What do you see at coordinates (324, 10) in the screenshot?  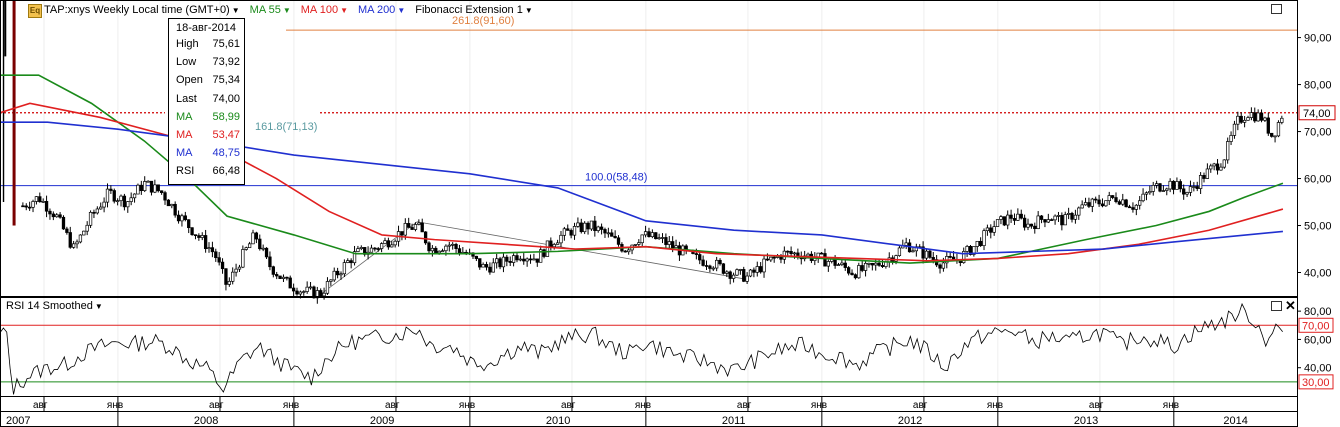 I see `ma100-legend: MA 100 ▼` at bounding box center [324, 10].